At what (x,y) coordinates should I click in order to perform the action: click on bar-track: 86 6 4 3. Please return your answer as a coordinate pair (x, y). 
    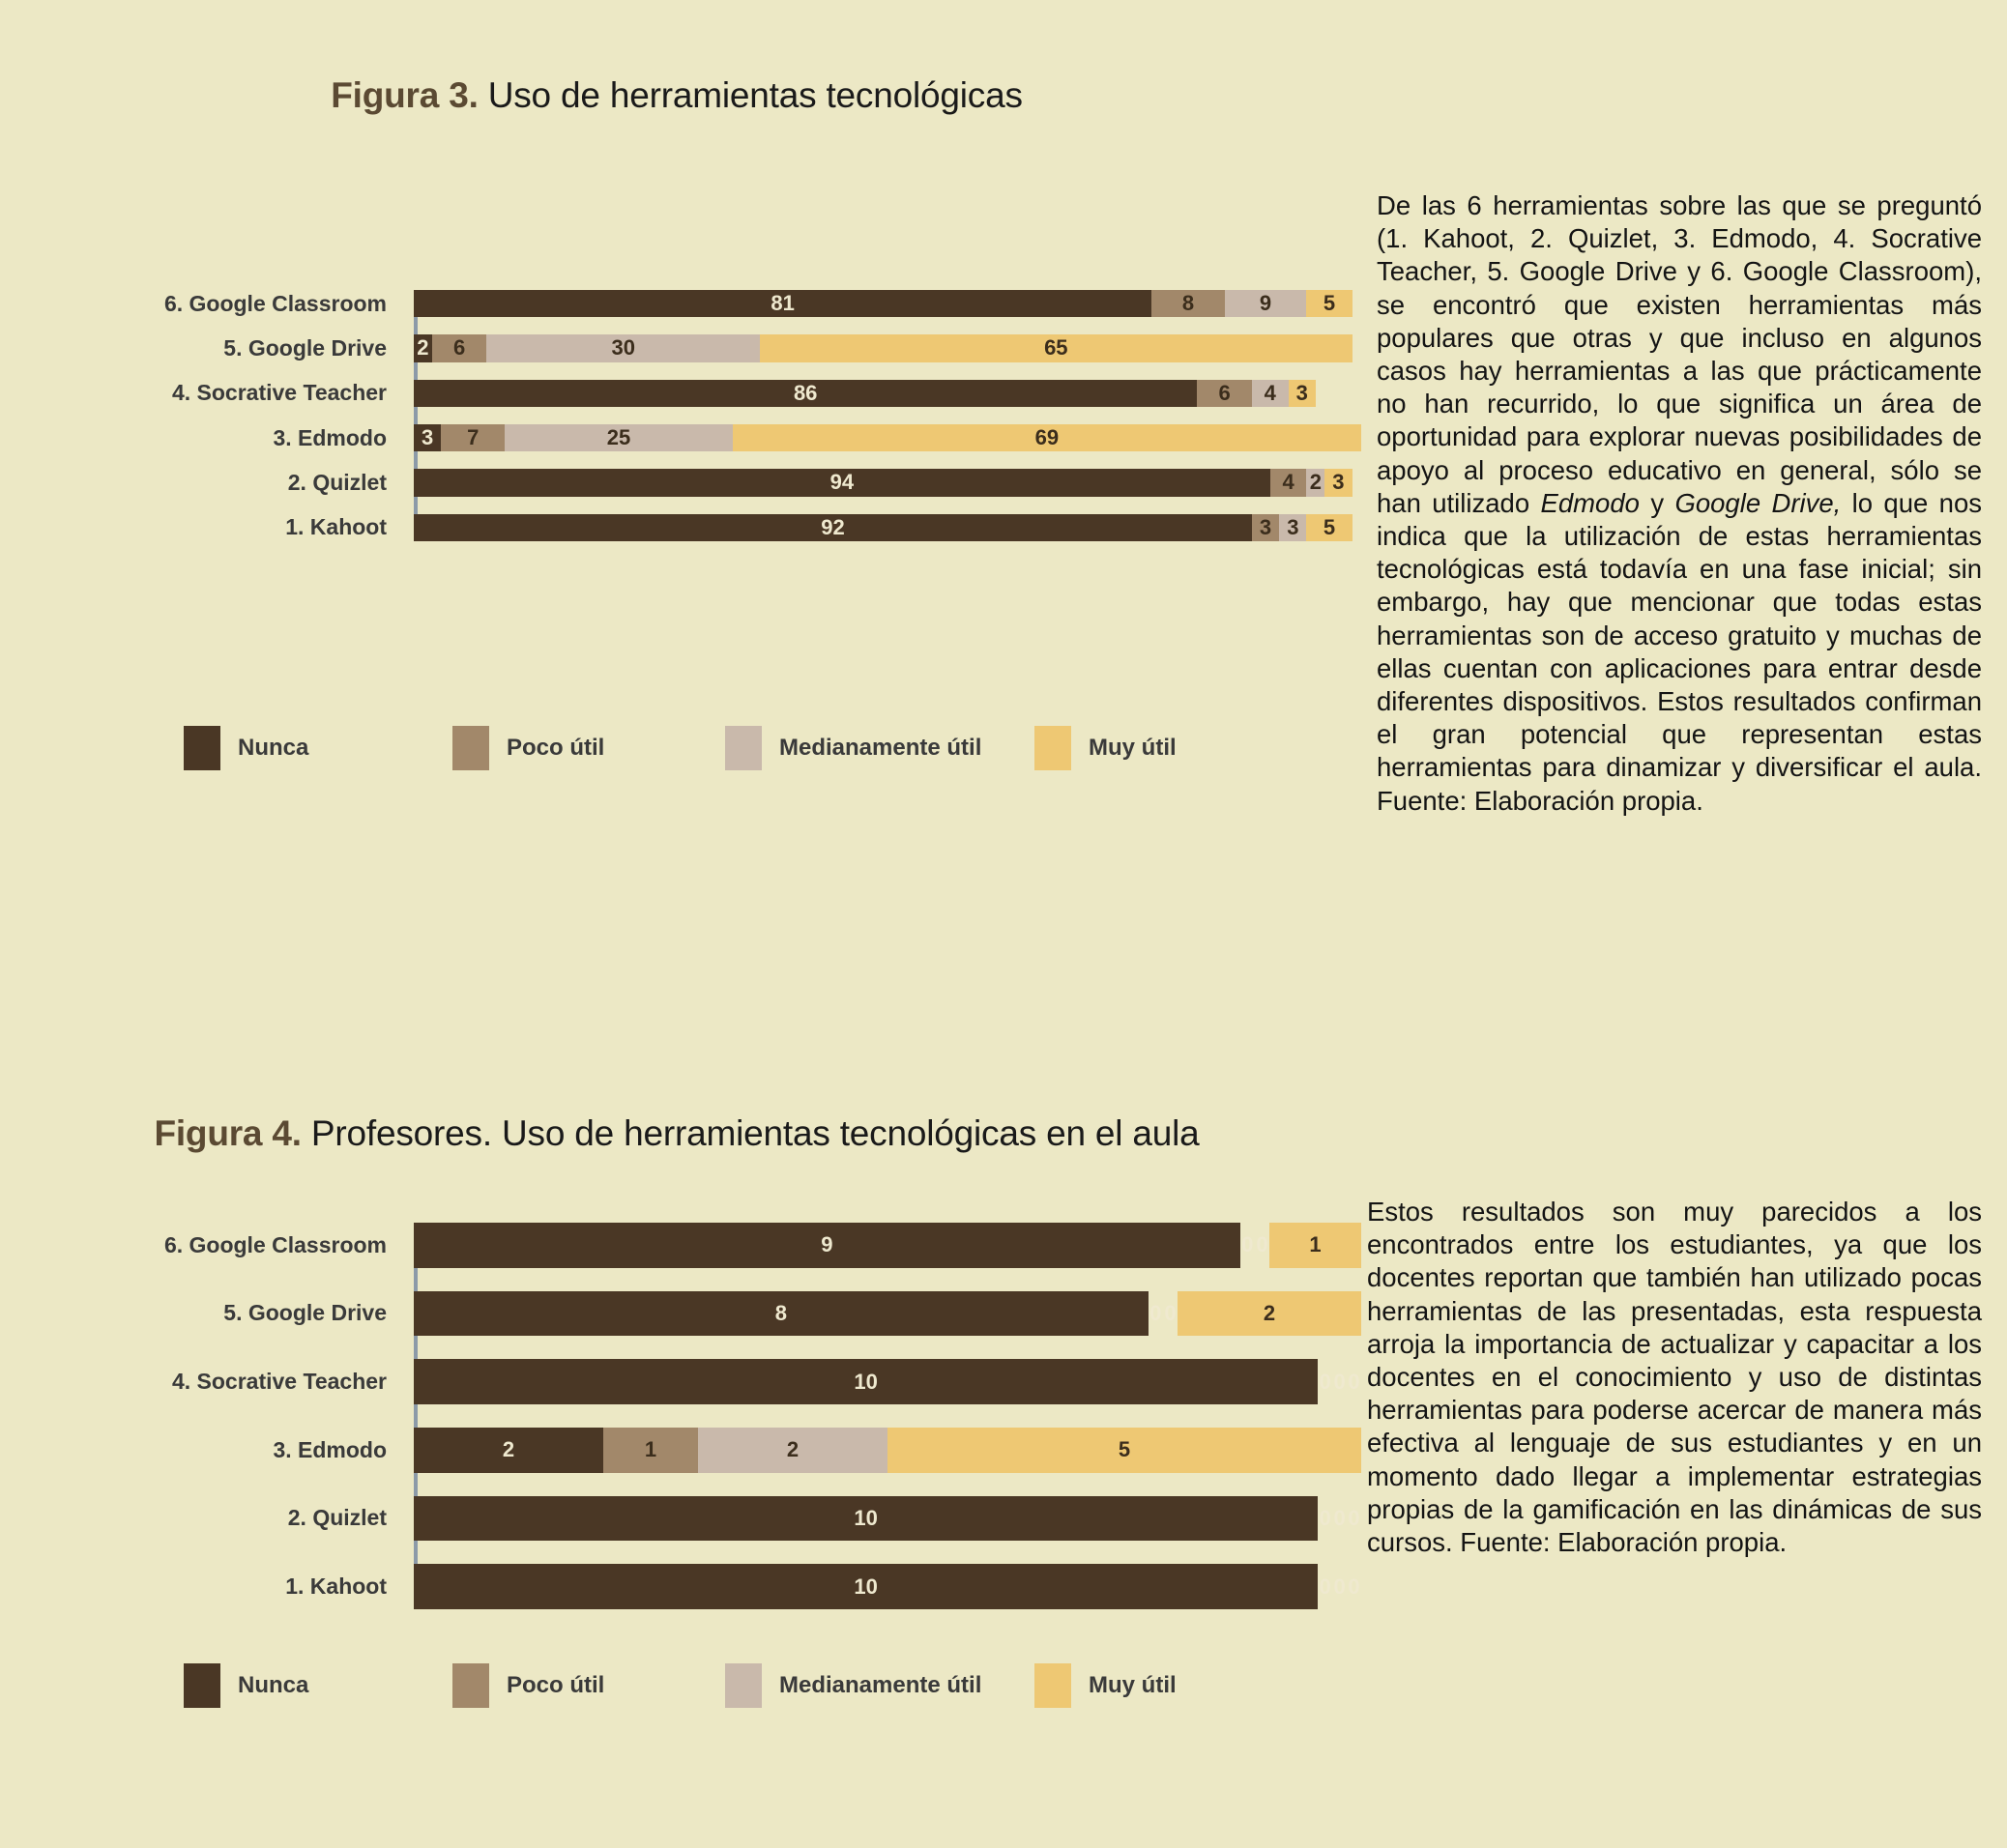
    Looking at the image, I should click on (887, 393).